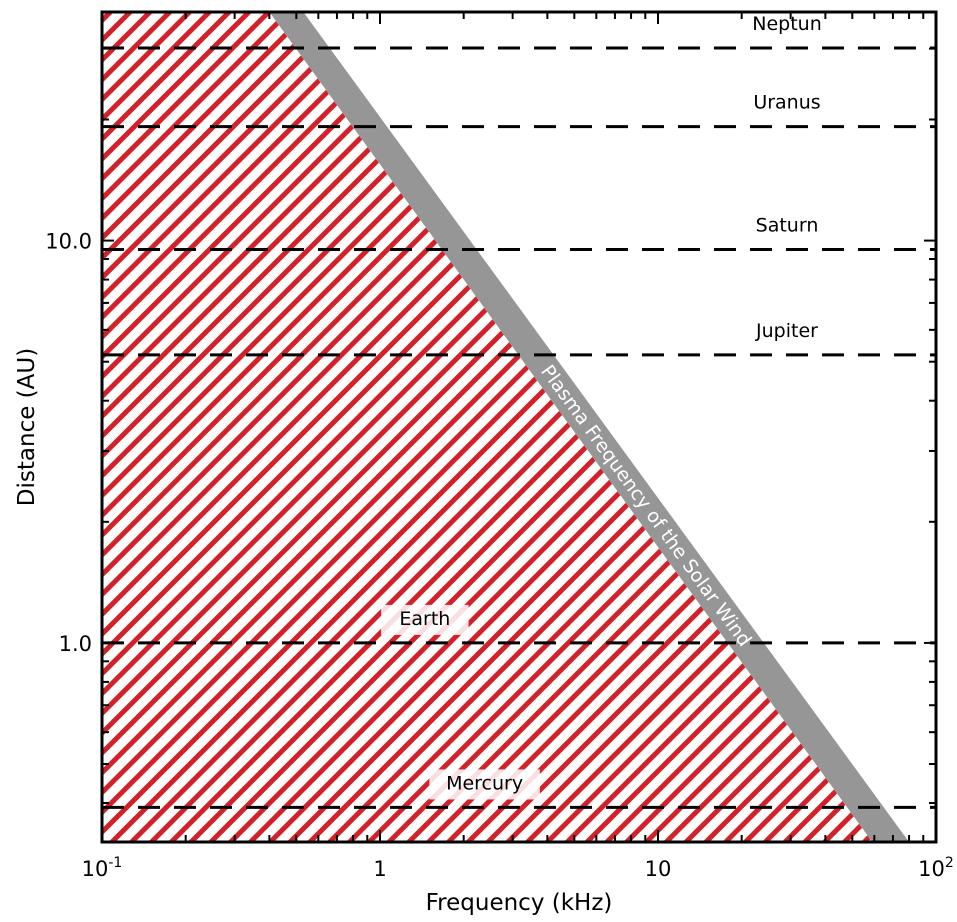 The image size is (957, 922). I want to click on planet-label-background-mercury, so click(484, 784).